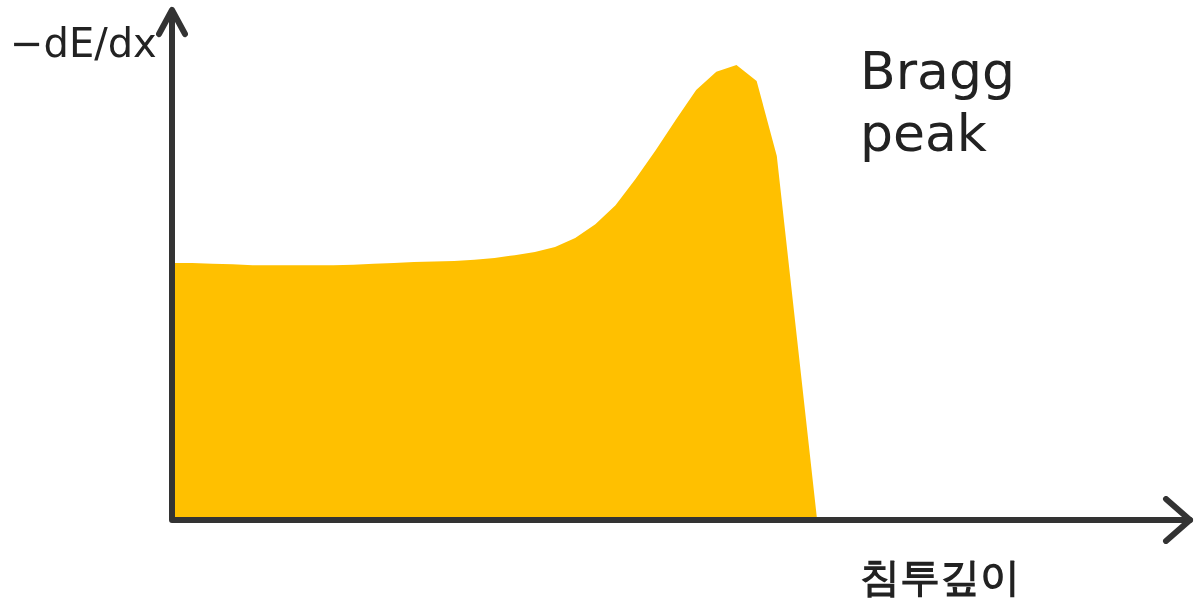 This screenshot has height=610, width=1197. I want to click on annotation: Bragg peak, so click(938, 102).